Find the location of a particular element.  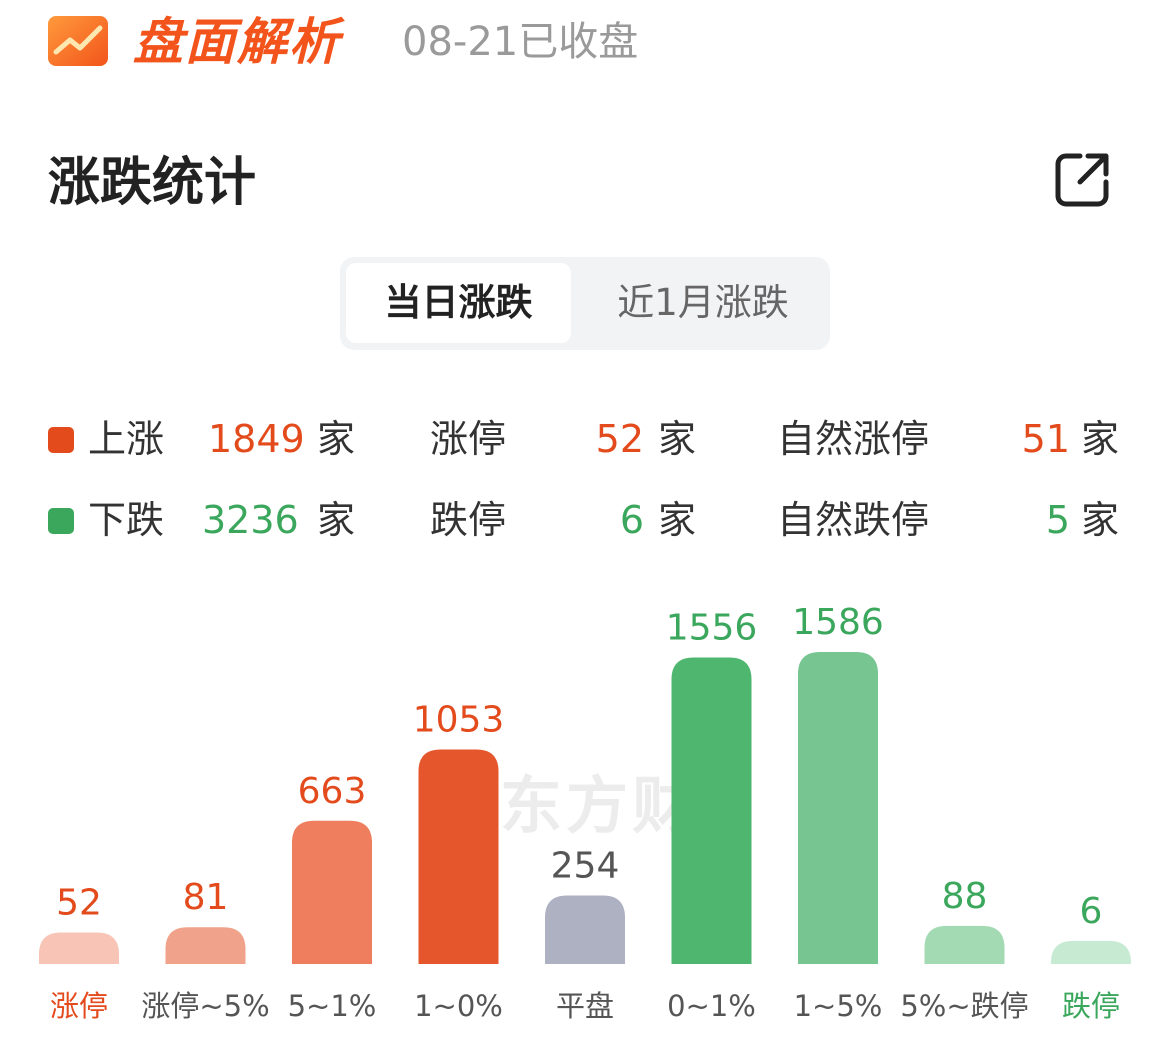

natural-limit-down-label: 自然跌停 is located at coordinates (853, 520).